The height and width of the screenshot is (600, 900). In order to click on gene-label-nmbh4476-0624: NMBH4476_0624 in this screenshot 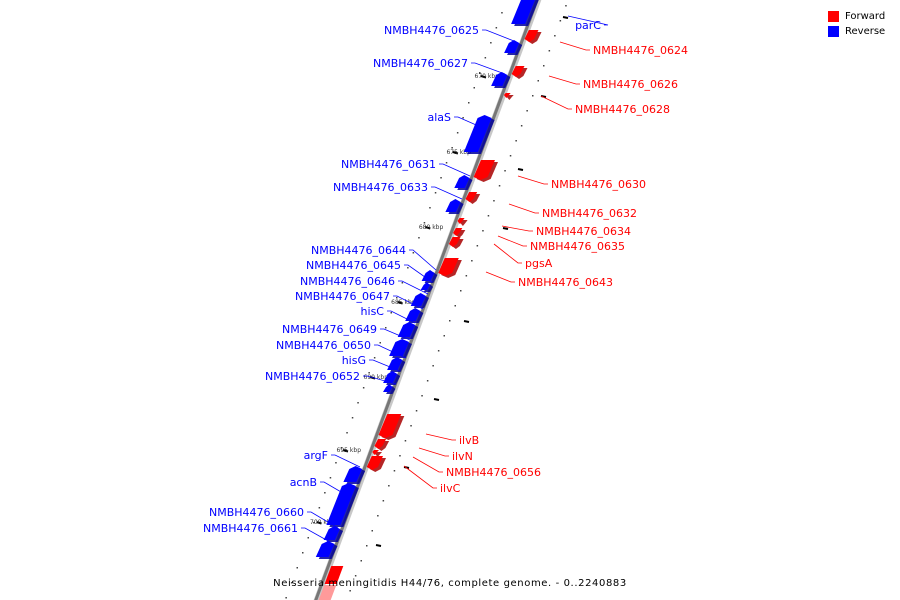, I will do `click(640, 50)`.